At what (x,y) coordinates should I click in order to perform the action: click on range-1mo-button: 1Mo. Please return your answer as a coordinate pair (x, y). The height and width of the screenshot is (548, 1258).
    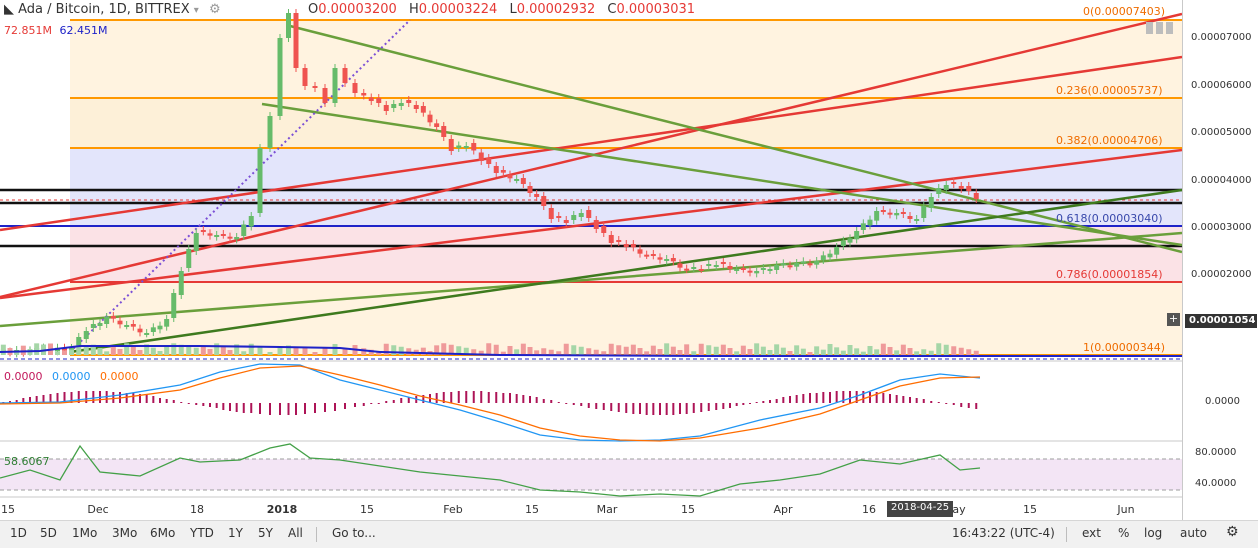
    Looking at the image, I should click on (85, 533).